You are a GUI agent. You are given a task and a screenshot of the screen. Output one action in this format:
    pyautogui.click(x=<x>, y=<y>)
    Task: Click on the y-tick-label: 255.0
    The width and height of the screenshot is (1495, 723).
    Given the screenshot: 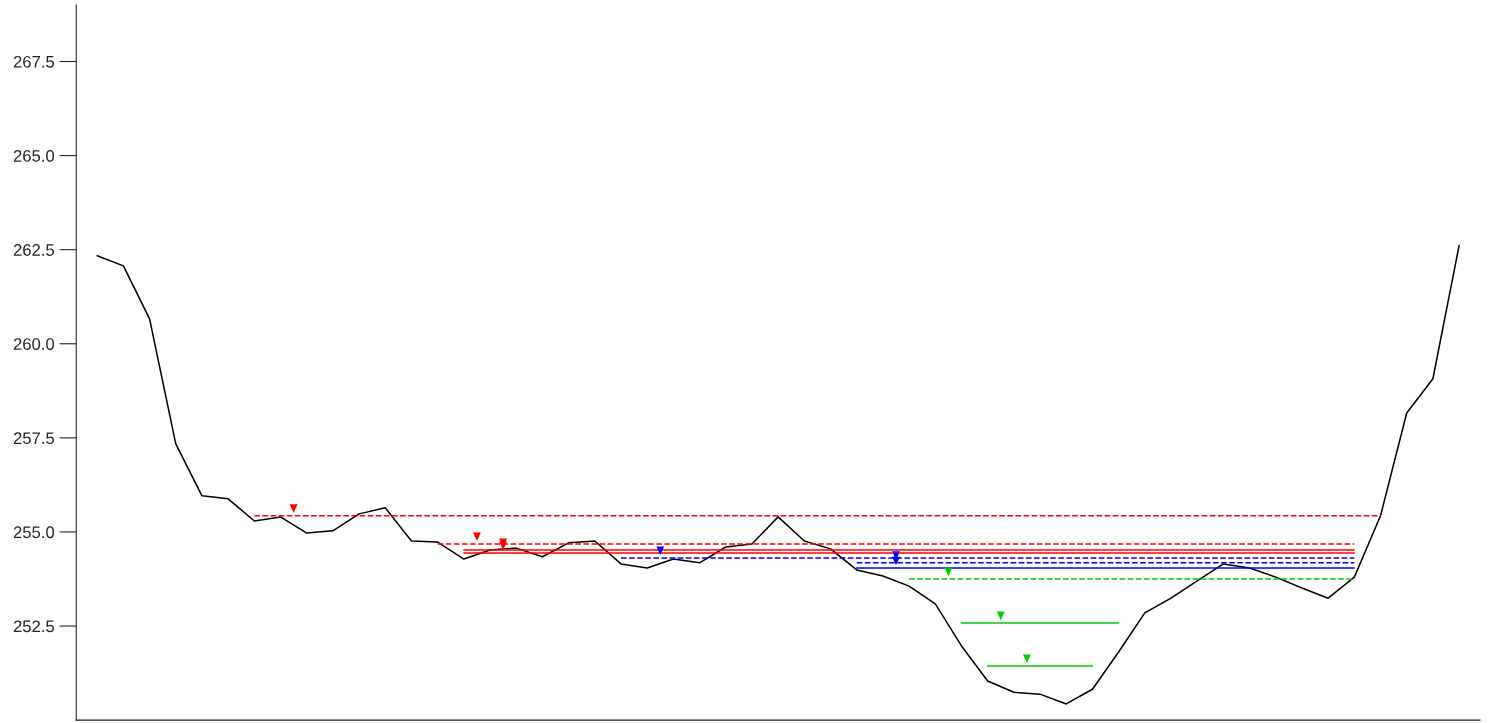 What is the action you would take?
    pyautogui.click(x=34, y=532)
    